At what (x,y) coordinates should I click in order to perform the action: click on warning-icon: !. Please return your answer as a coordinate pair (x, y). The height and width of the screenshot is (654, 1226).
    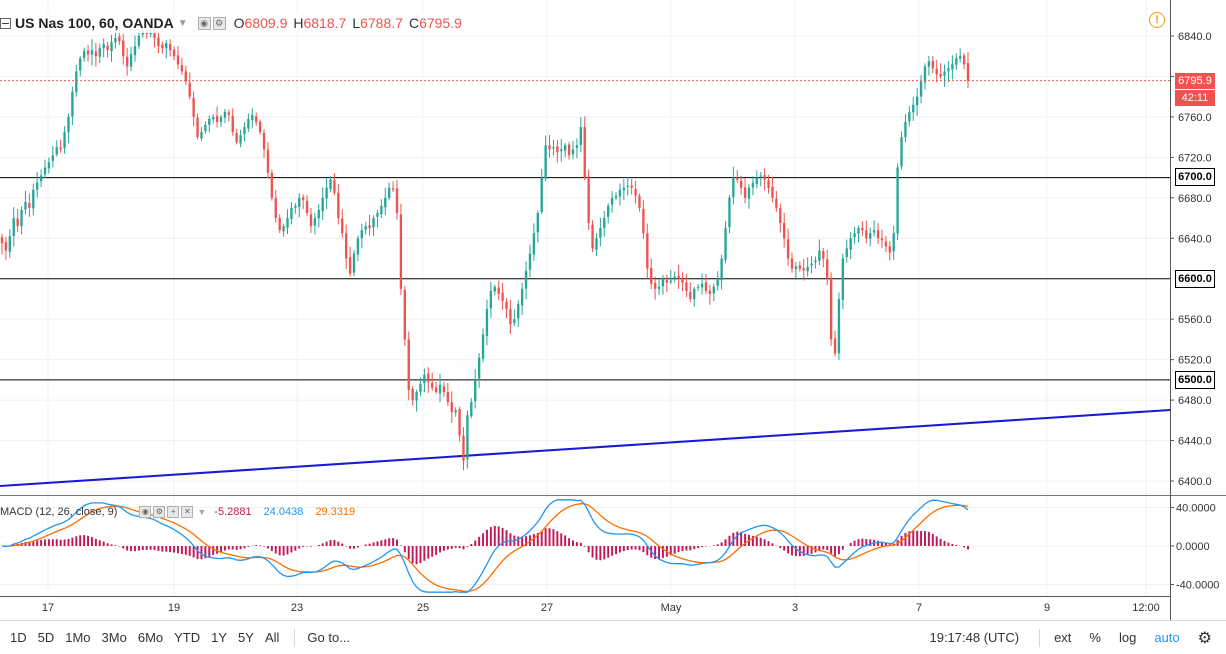
    Looking at the image, I should click on (1157, 20).